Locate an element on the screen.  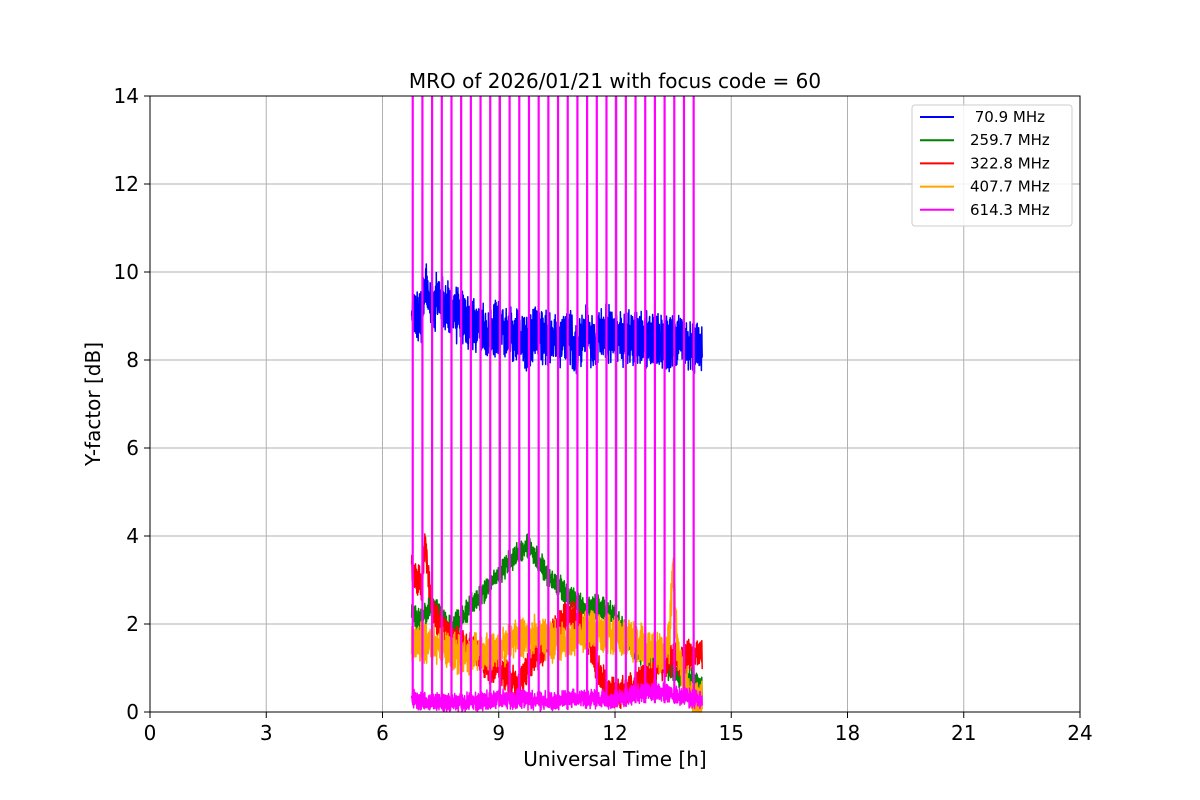
legend-label: 70.9 MHz is located at coordinates (1007, 117).